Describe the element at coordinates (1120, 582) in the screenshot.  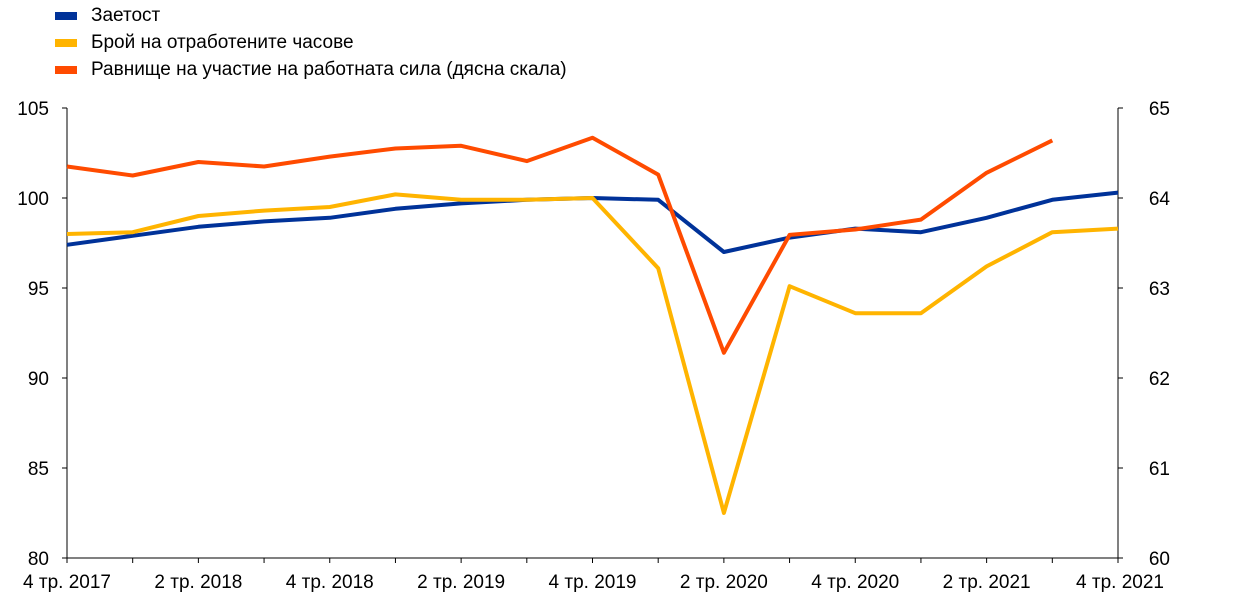
I see `x-tick-label: 4 тр. 2021` at that location.